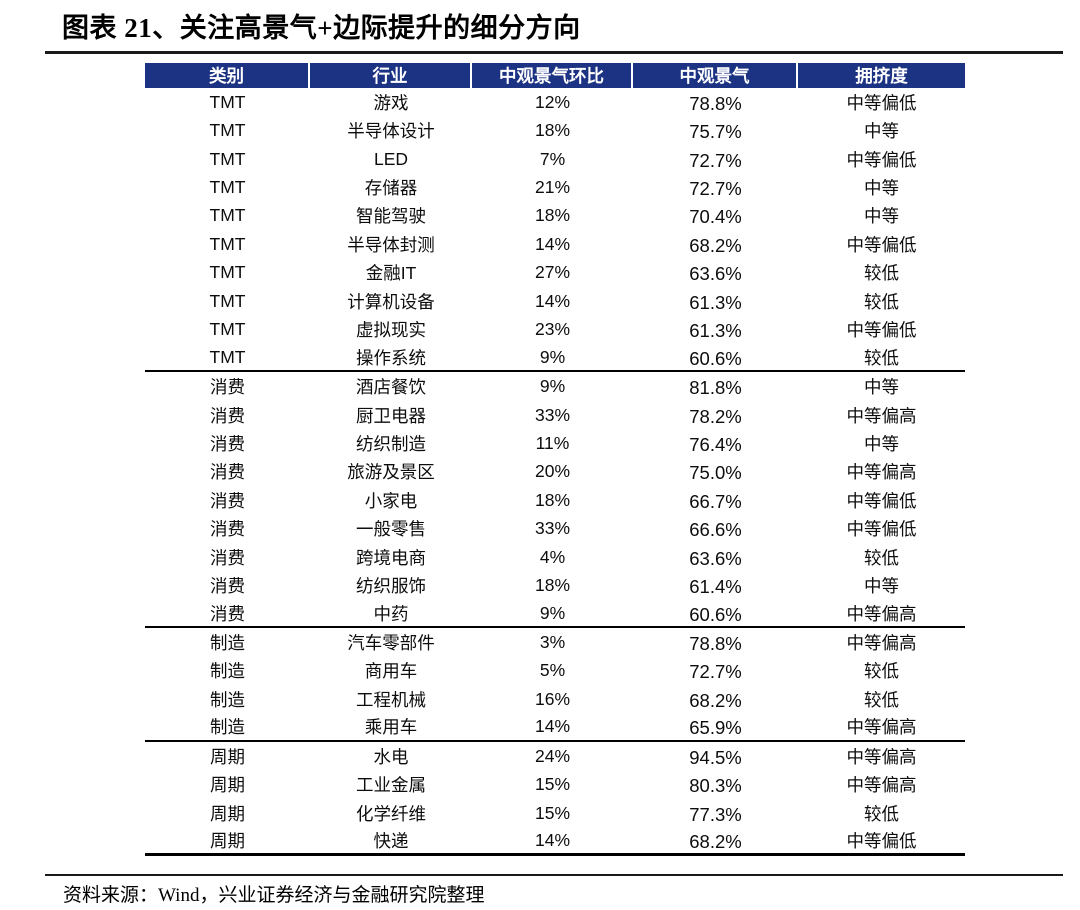 This screenshot has height=910, width=1080. I want to click on cell-prosperity-mom: 33%, so click(552, 528).